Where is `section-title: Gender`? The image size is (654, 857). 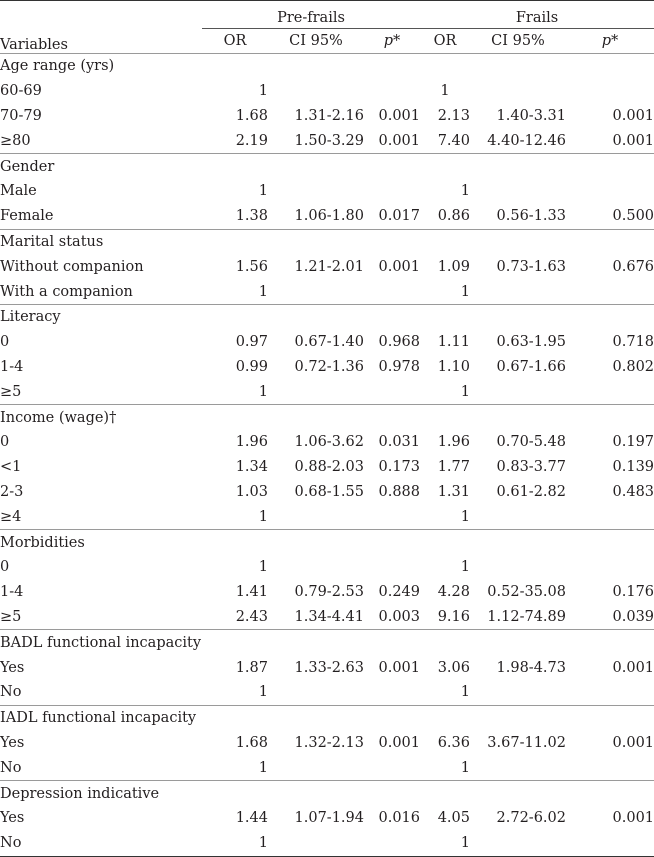
section-title: Gender is located at coordinates (327, 166).